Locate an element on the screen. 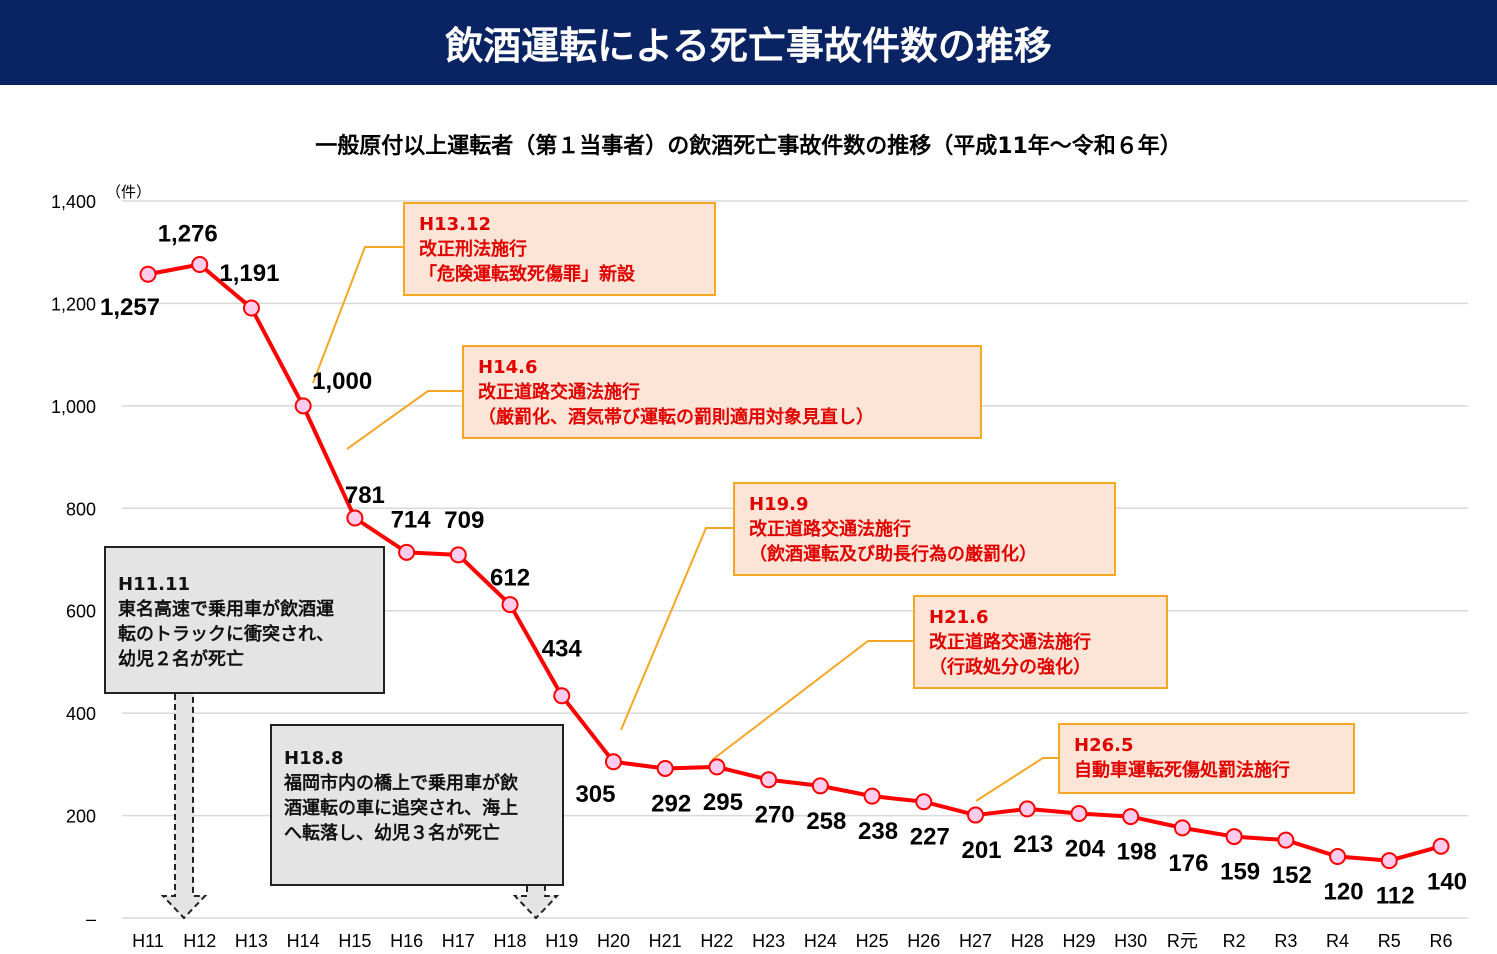 Image resolution: width=1497 pixels, height=954 pixels. y-tick-label: 600 is located at coordinates (81, 612).